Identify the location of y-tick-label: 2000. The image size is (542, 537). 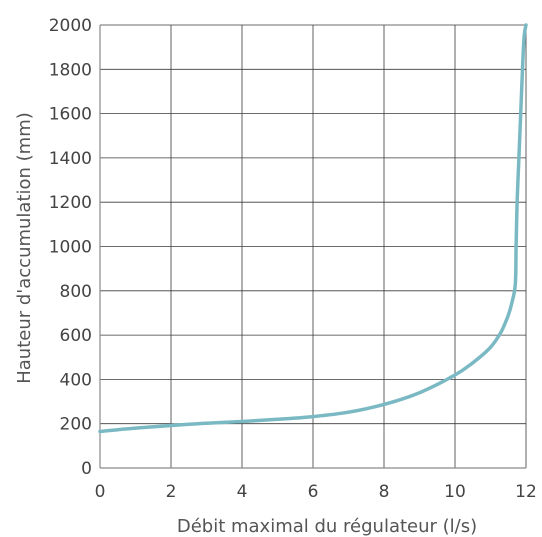
(70, 26).